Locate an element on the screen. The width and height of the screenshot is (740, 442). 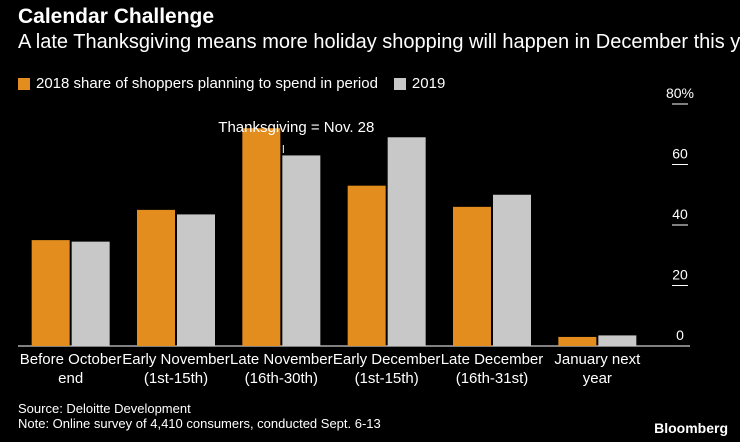
source-note: Source: Deloitte Development is located at coordinates (104, 408).